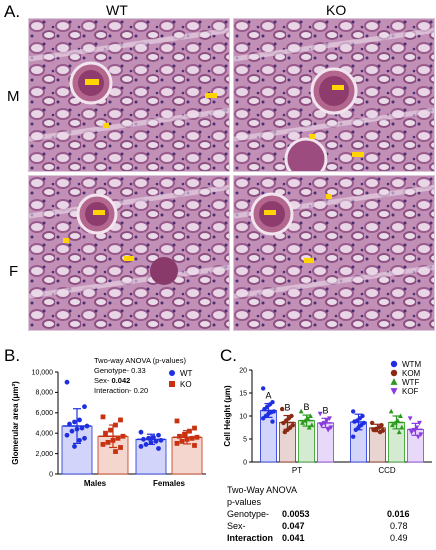  I want to click on micrograph-wt-female, so click(129, 253).